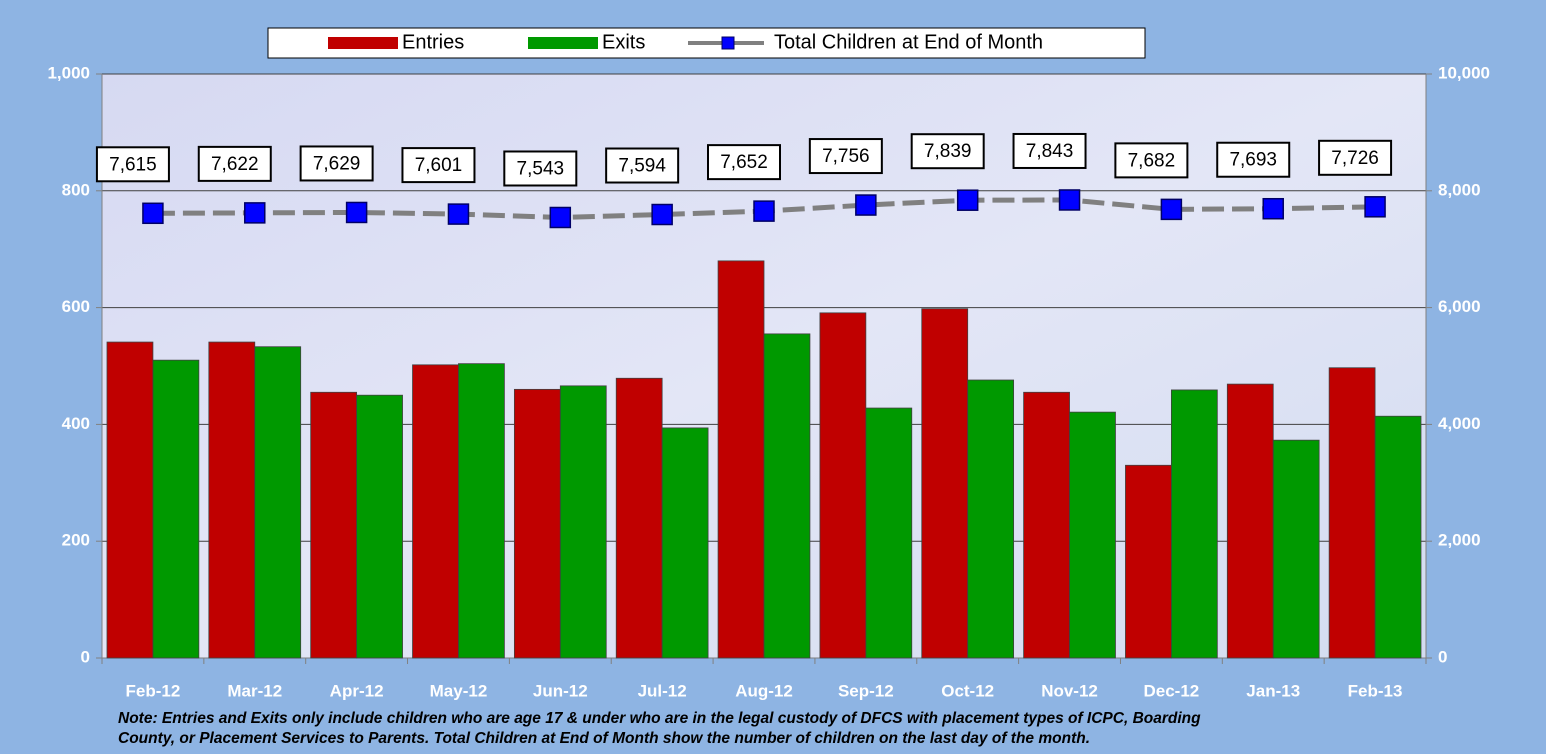 This screenshot has height=754, width=1546. I want to click on data-label: 7,839, so click(948, 151).